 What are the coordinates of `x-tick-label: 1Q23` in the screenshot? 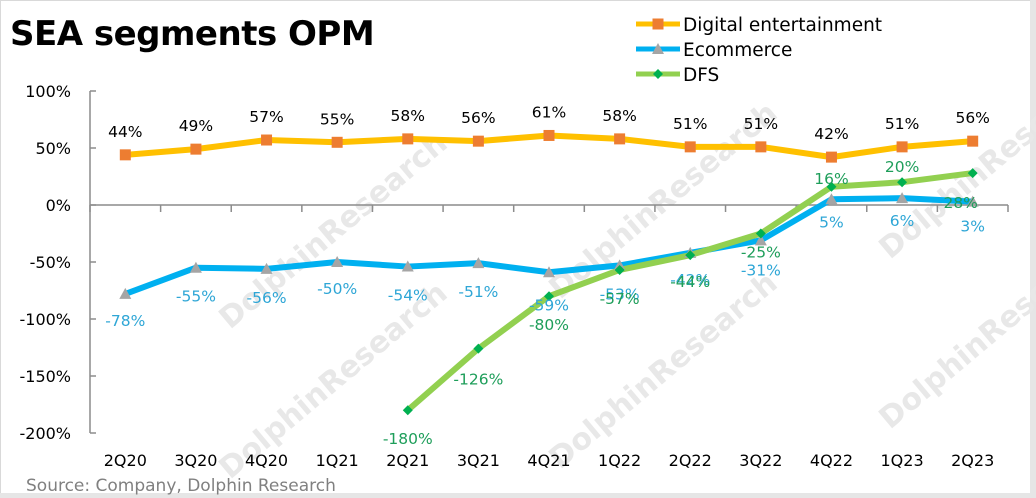 It's located at (902, 460).